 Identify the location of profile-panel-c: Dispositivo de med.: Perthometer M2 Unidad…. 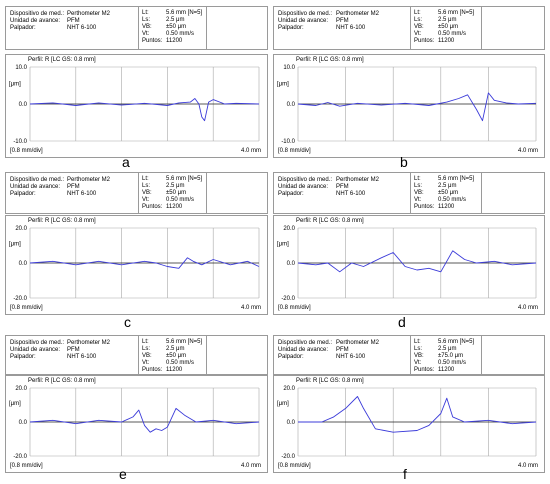
(136, 243).